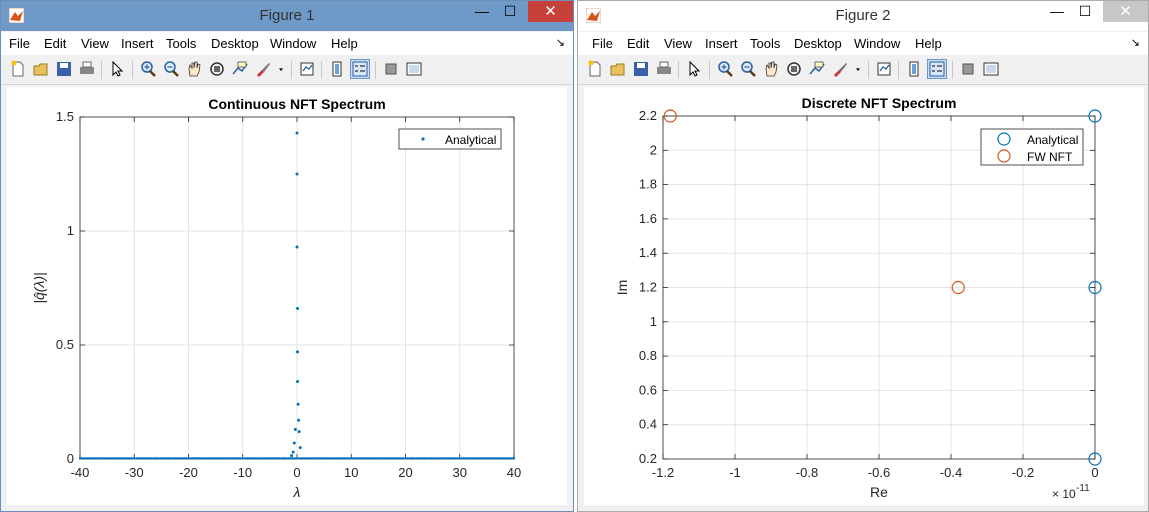 The height and width of the screenshot is (512, 1149). What do you see at coordinates (863, 16) in the screenshot?
I see `title-bar: Figure 2 — ☐ ✕` at bounding box center [863, 16].